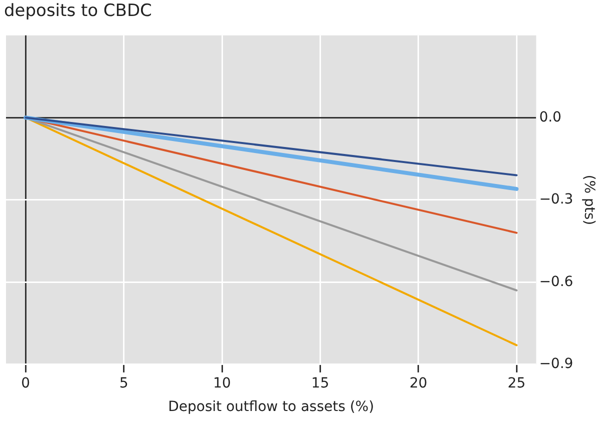 This screenshot has height=426, width=607. I want to click on x-tick-label: 20, so click(418, 383).